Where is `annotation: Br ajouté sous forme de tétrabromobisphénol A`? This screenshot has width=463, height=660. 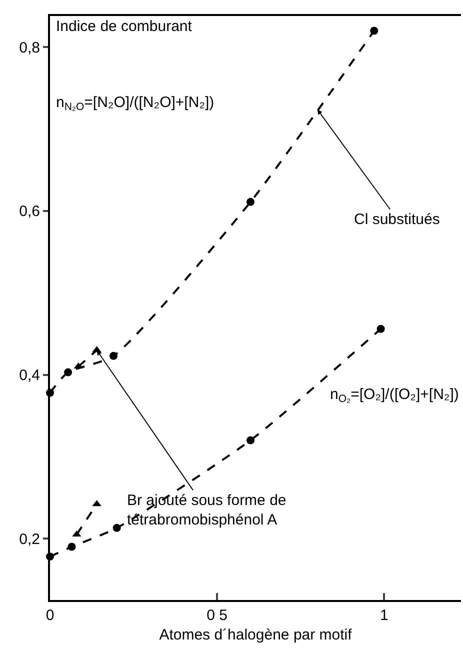 annotation: Br ajouté sous forme de tétrabromobisphénol A is located at coordinates (206, 510).